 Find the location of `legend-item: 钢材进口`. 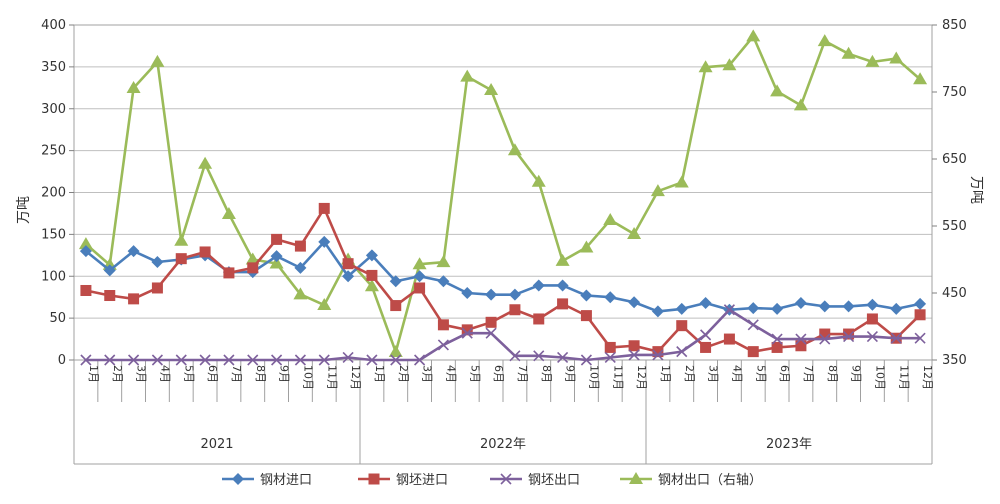

legend-item: 钢材进口 is located at coordinates (267, 480).